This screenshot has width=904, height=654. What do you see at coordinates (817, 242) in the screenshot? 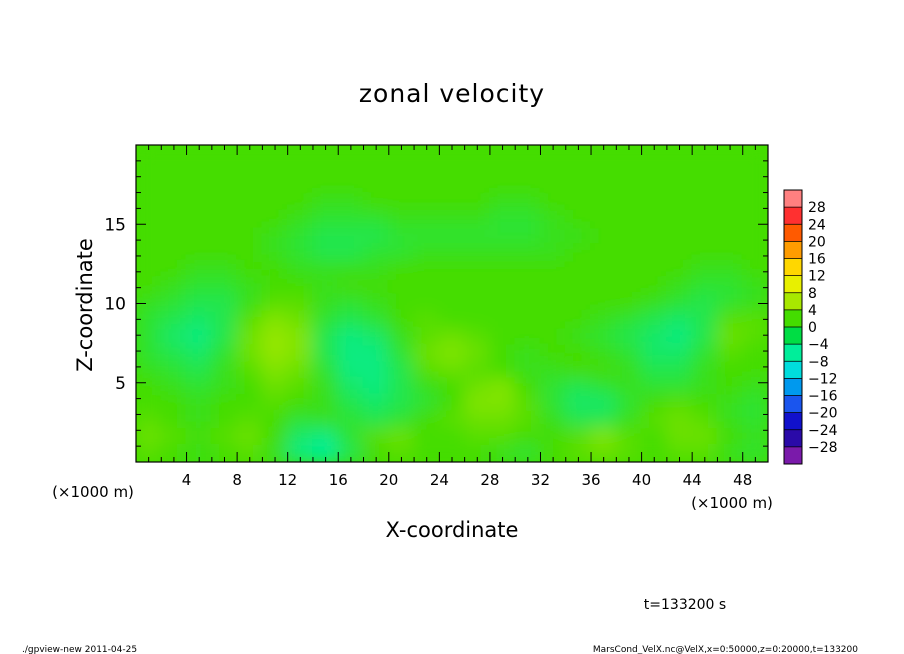
I see `colorbar-label: 20` at bounding box center [817, 242].